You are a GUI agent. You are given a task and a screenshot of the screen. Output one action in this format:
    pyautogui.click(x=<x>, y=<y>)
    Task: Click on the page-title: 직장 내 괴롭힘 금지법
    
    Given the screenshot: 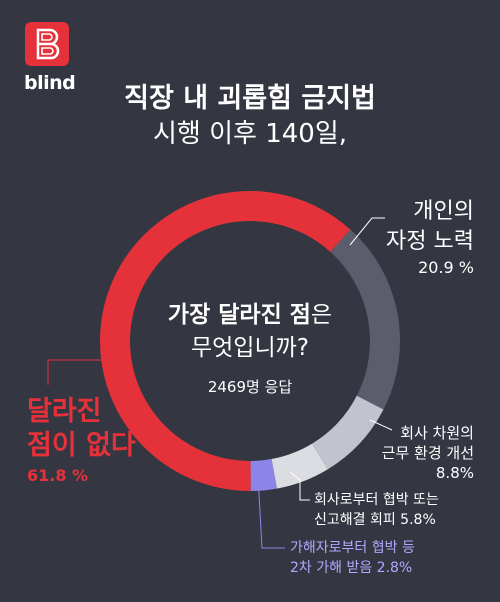 What is the action you would take?
    pyautogui.click(x=250, y=98)
    